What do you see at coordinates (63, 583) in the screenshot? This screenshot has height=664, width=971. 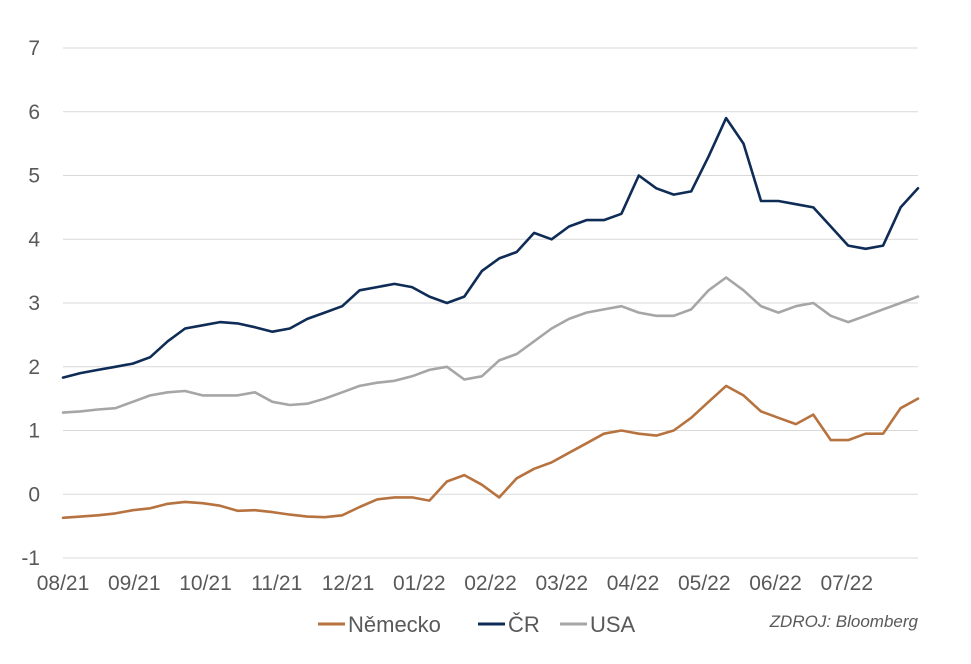 I see `x-tick-label: 08/21` at bounding box center [63, 583].